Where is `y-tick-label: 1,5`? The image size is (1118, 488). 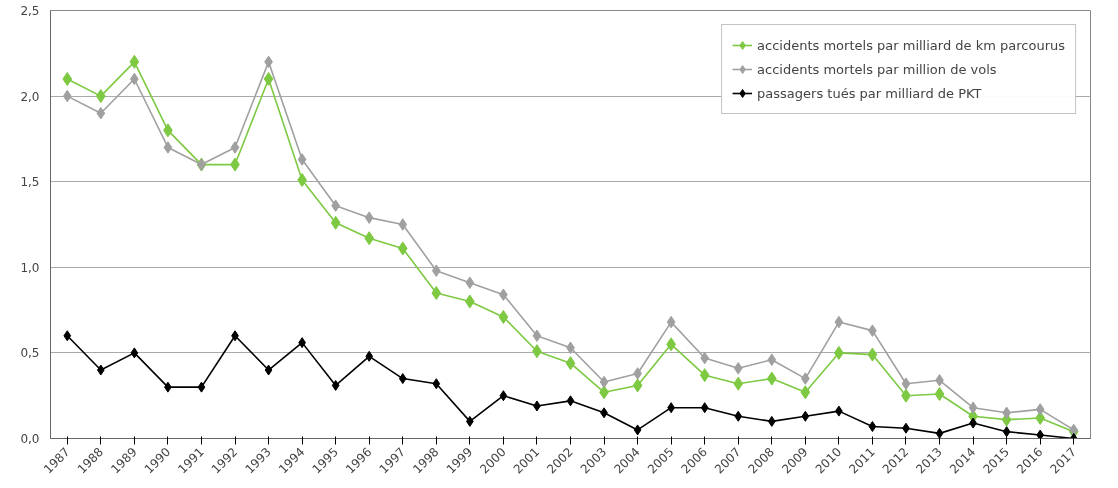
y-tick-label: 1,5 is located at coordinates (30, 182).